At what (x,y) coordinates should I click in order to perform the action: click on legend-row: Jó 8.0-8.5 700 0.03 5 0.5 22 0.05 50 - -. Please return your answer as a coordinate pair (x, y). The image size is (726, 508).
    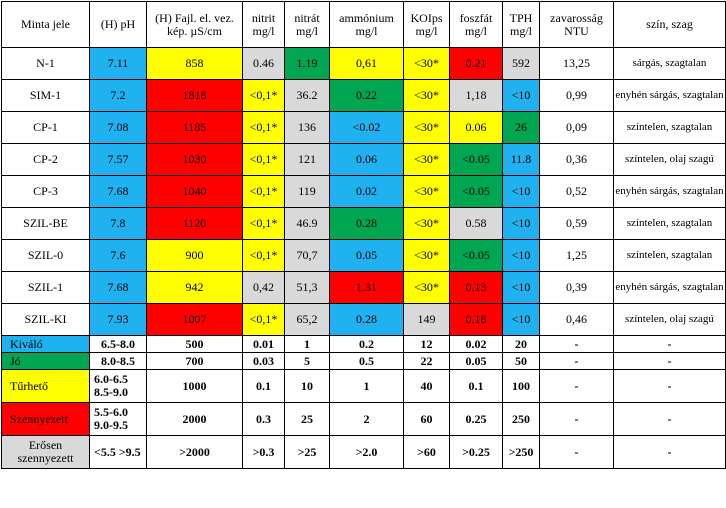
    Looking at the image, I should click on (363, 361).